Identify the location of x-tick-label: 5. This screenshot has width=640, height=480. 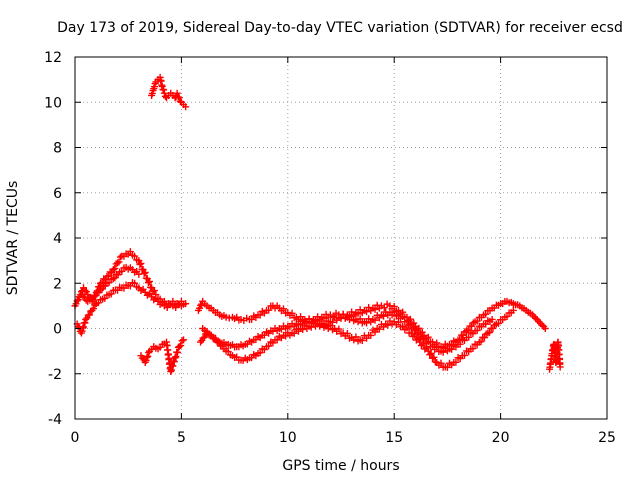
(181, 438).